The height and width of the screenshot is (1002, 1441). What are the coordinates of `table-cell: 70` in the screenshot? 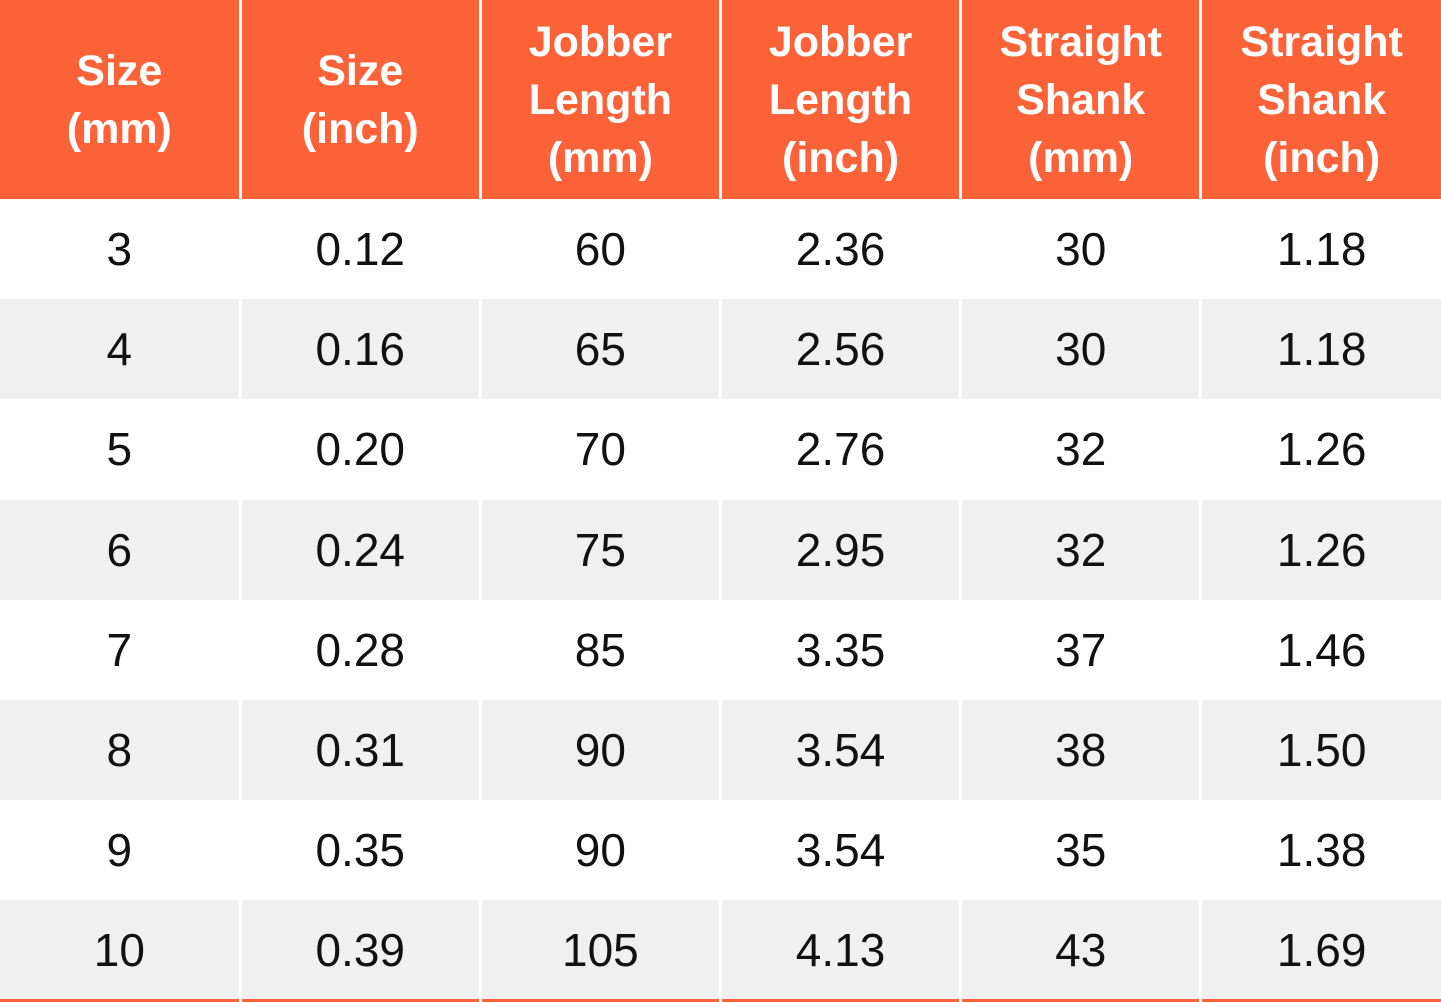 It's located at (601, 449).